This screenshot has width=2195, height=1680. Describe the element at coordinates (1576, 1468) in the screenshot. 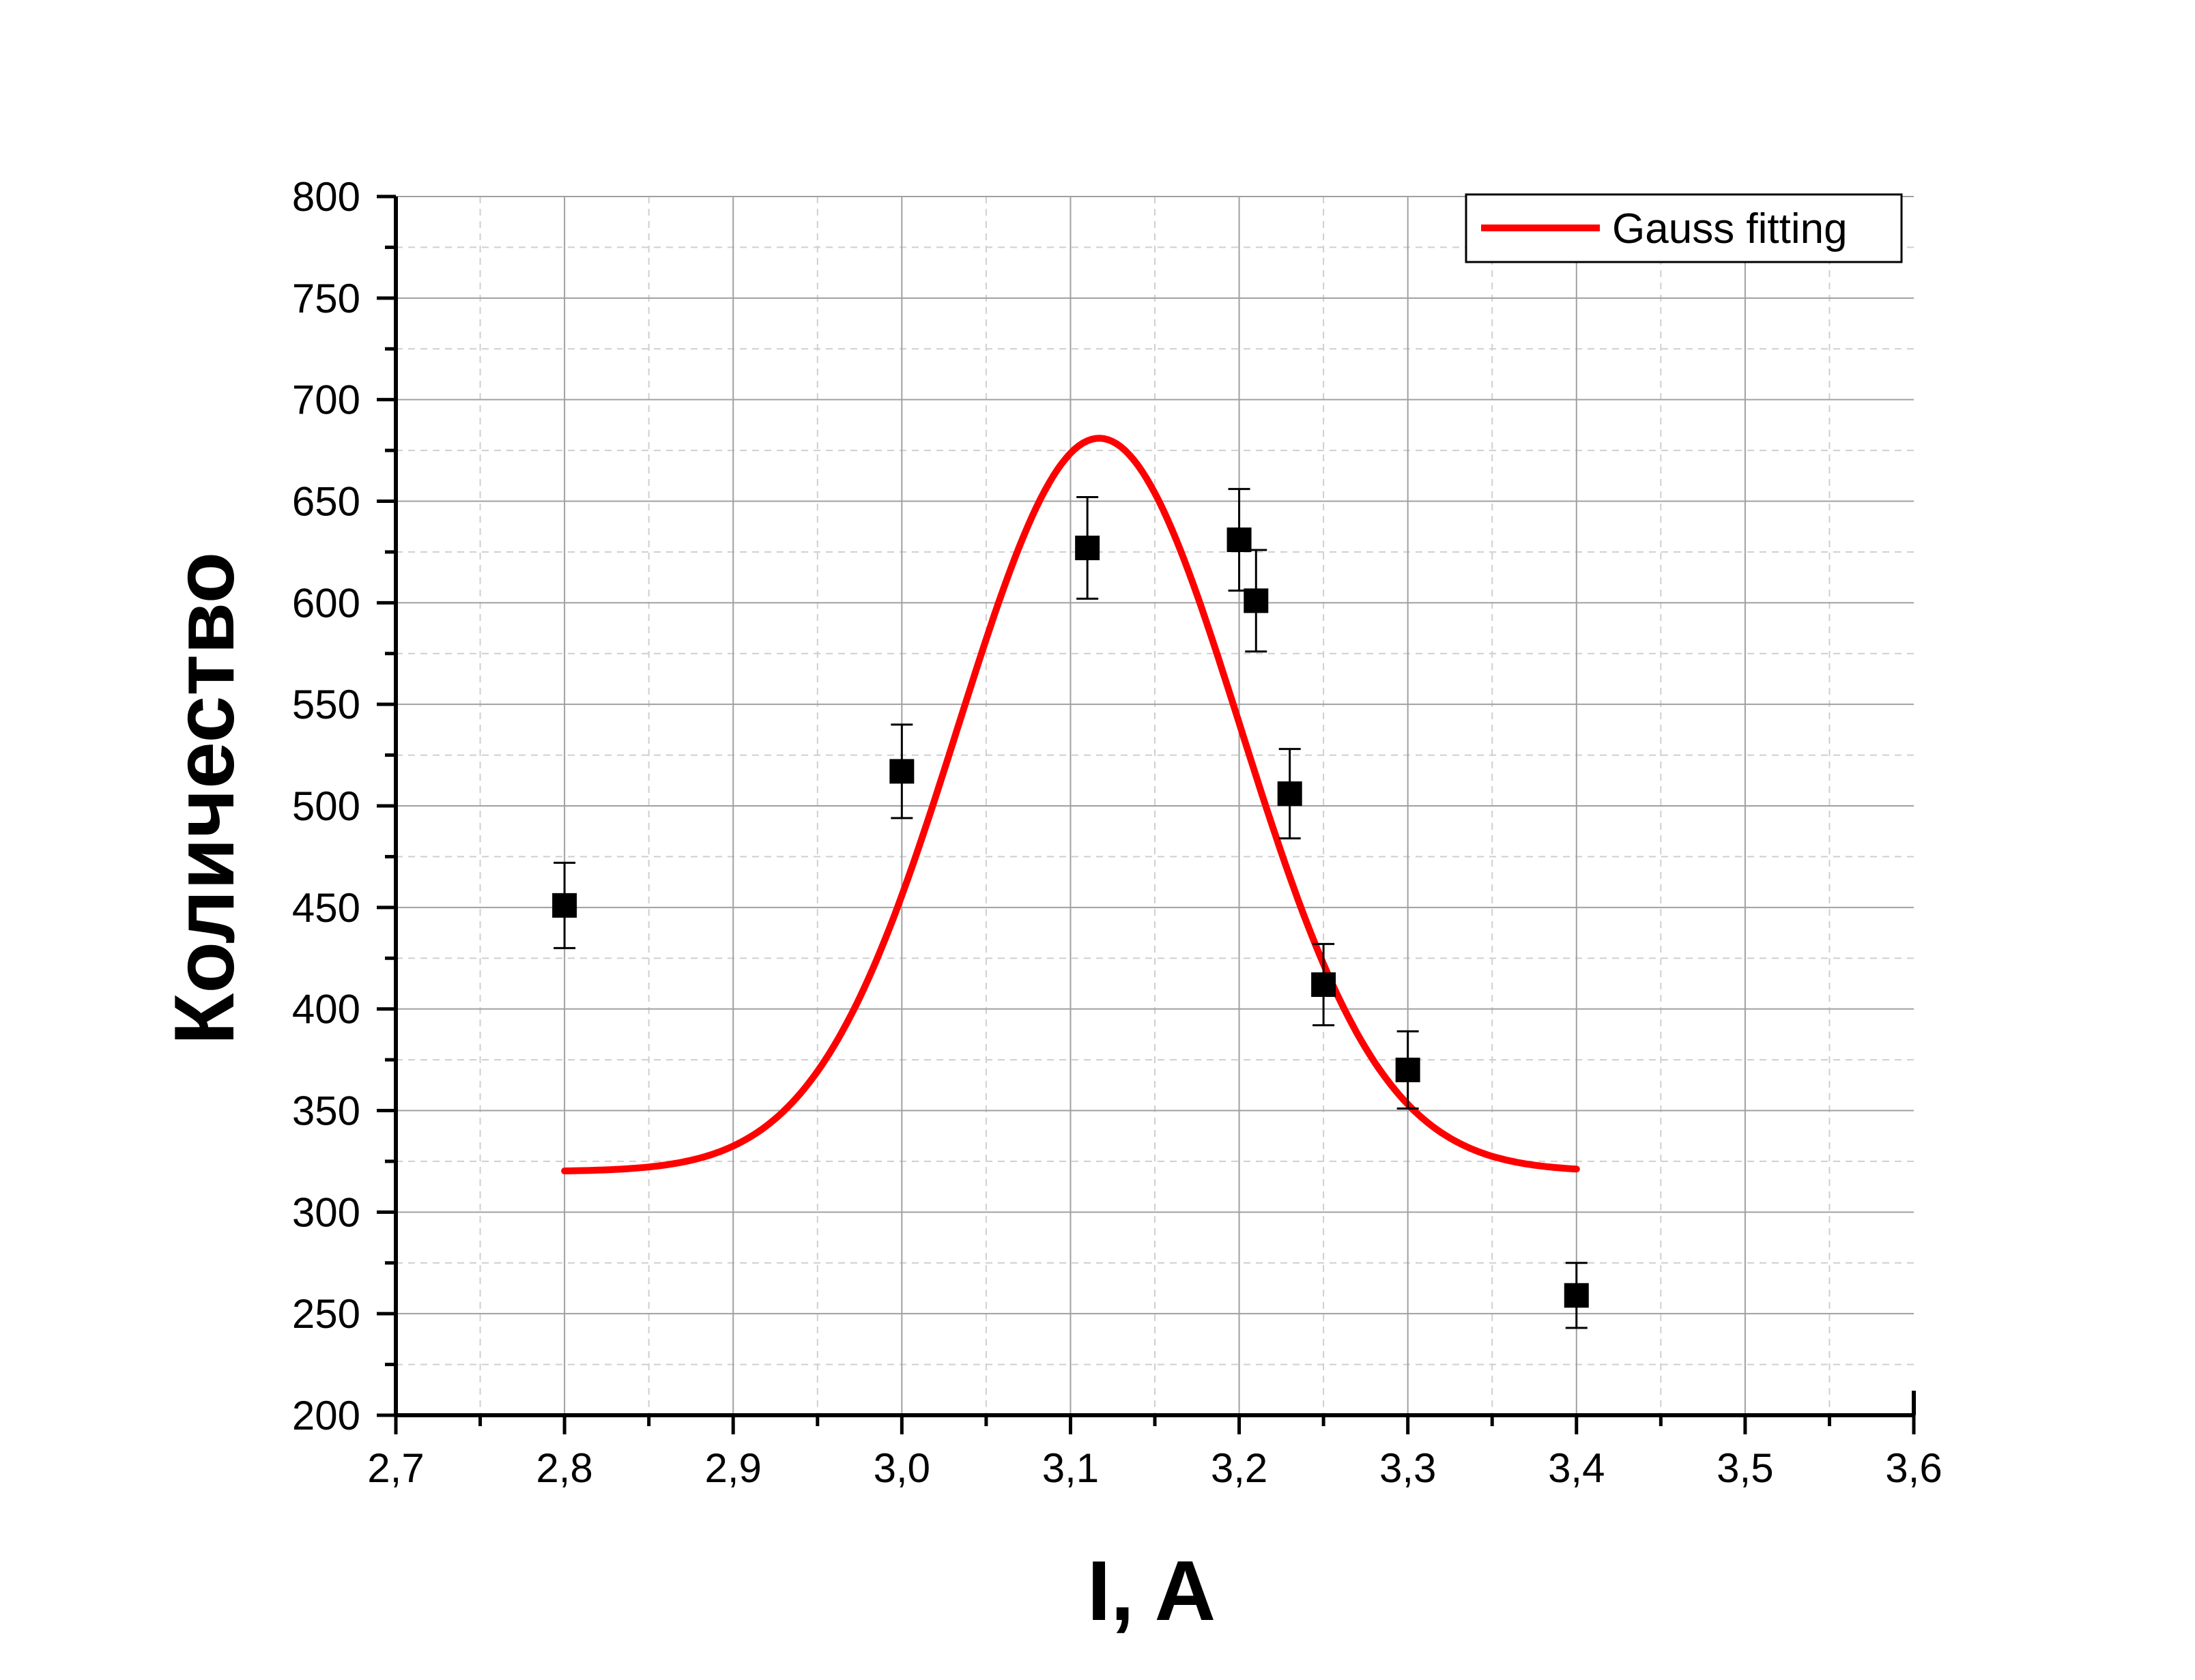

I see `x-tick-label: 3,4` at that location.